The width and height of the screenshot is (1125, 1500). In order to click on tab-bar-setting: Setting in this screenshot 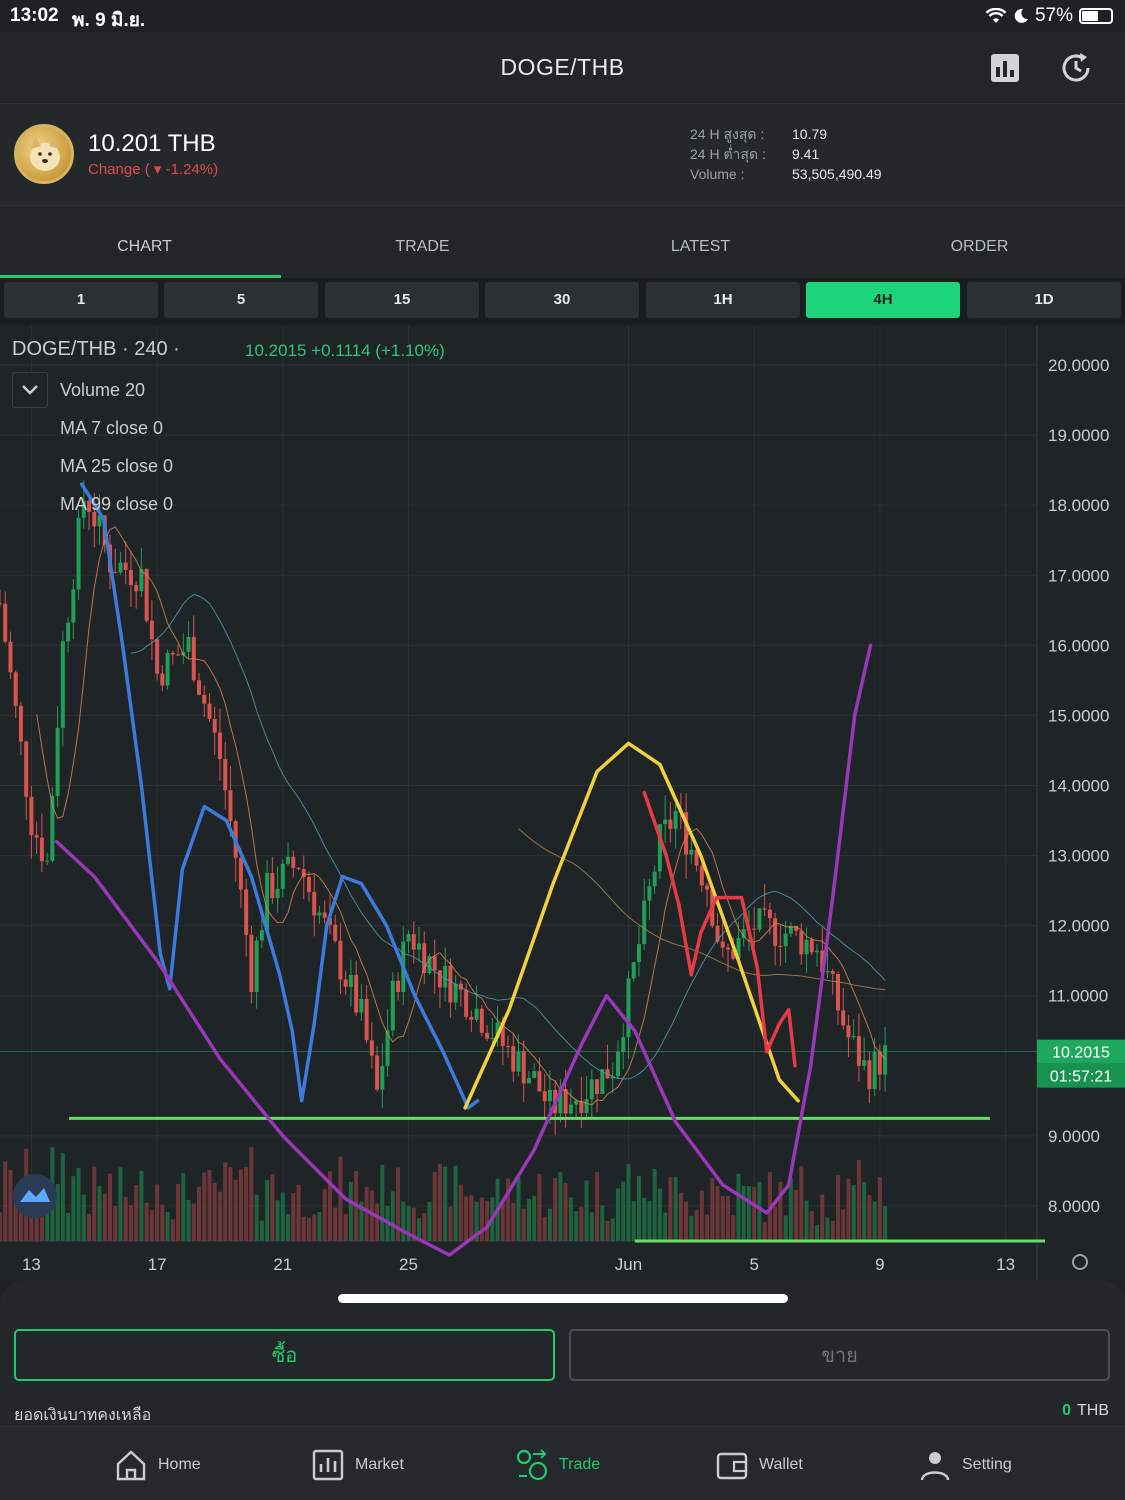, I will do `click(965, 1465)`.